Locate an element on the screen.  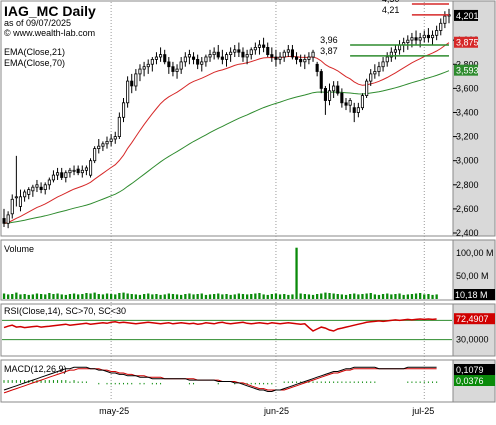
macd-hist-box is located at coordinates (474, 380).